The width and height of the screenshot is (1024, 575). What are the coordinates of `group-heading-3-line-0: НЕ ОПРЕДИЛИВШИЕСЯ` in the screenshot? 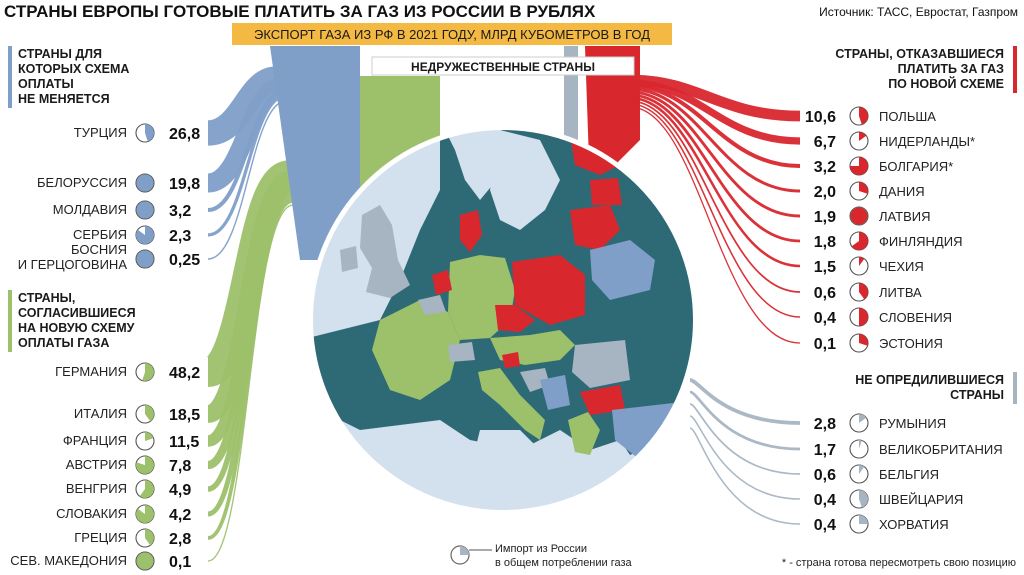 It's located at (929, 380).